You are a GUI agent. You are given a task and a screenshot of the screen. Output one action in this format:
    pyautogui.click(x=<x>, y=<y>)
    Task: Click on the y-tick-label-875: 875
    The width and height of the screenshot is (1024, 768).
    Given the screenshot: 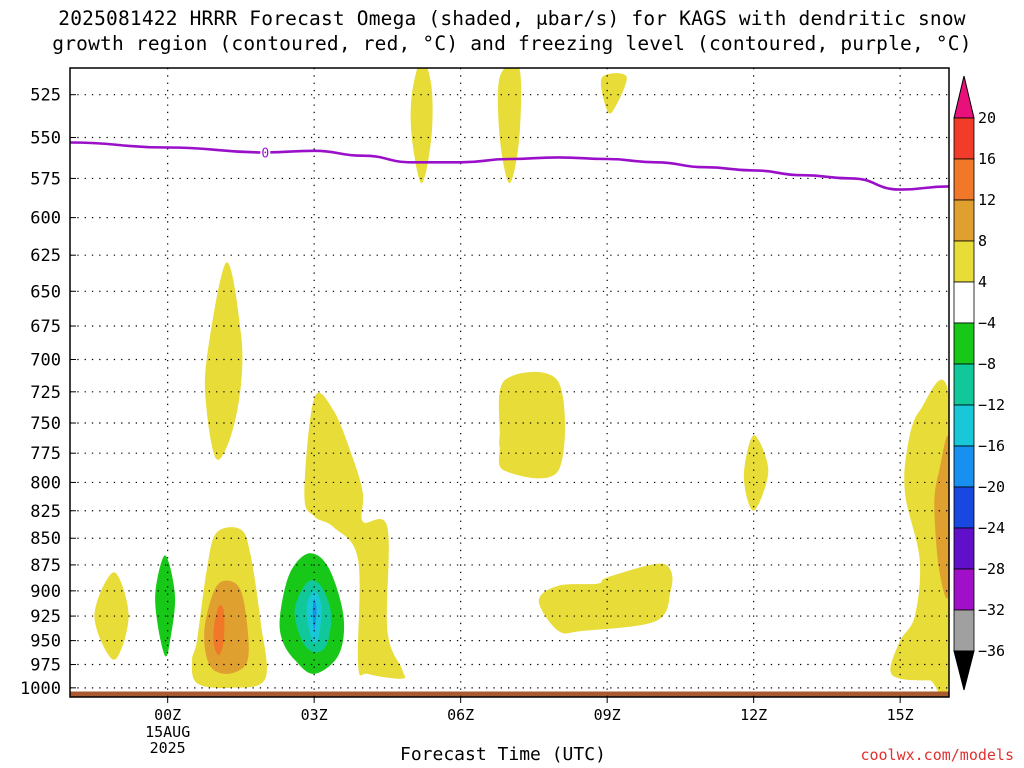 What is the action you would take?
    pyautogui.click(x=45, y=566)
    